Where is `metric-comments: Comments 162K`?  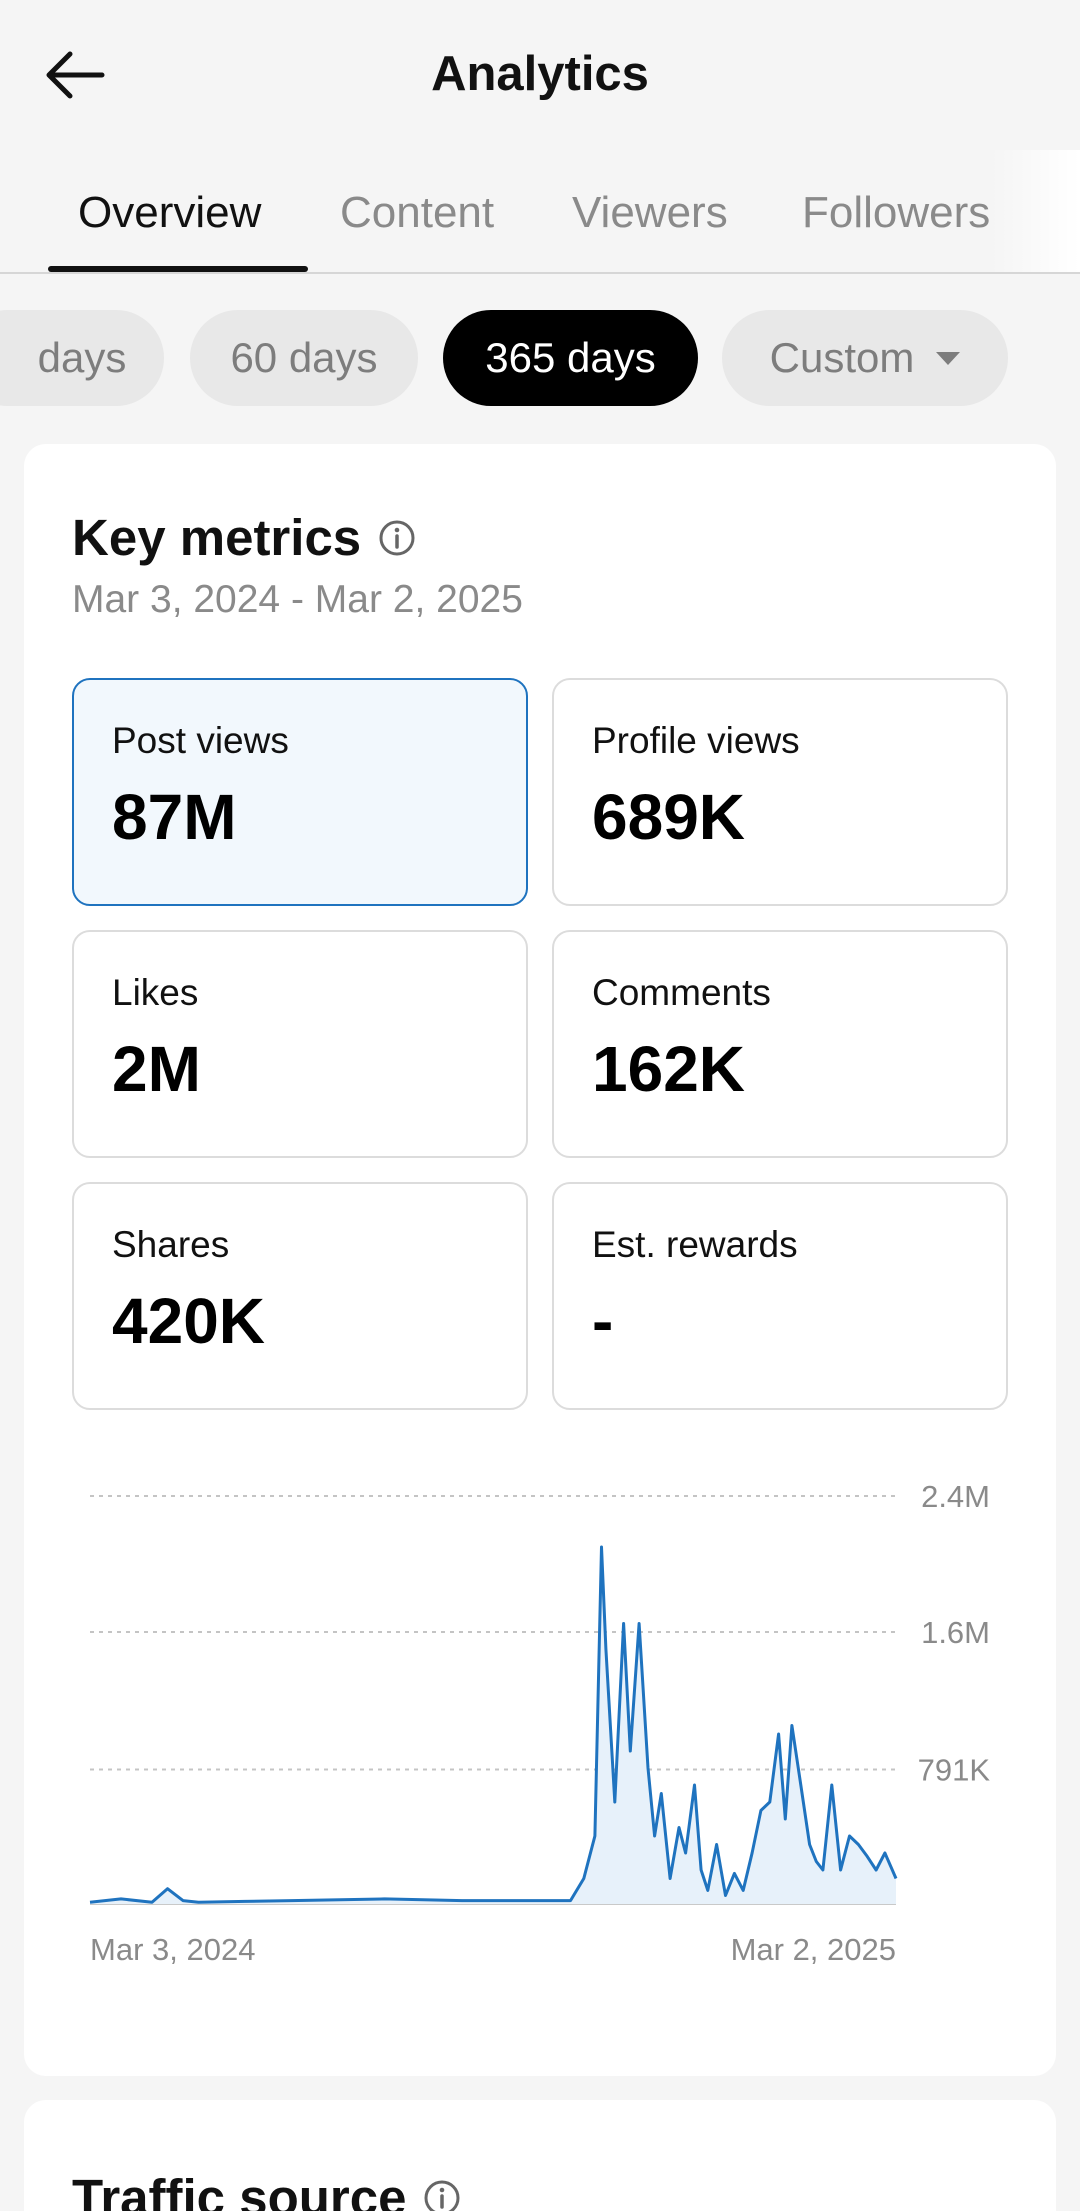 metric-comments: Comments 162K is located at coordinates (780, 1044).